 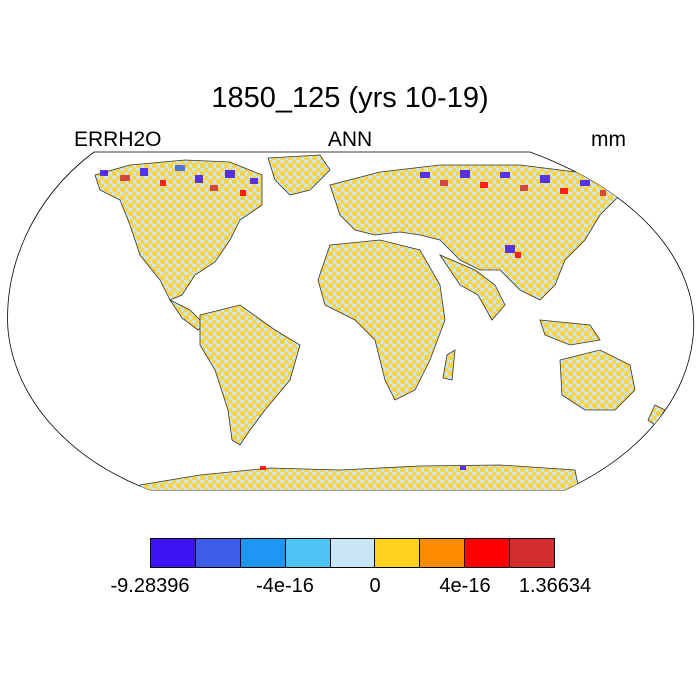 I want to click on australia, so click(x=597, y=380).